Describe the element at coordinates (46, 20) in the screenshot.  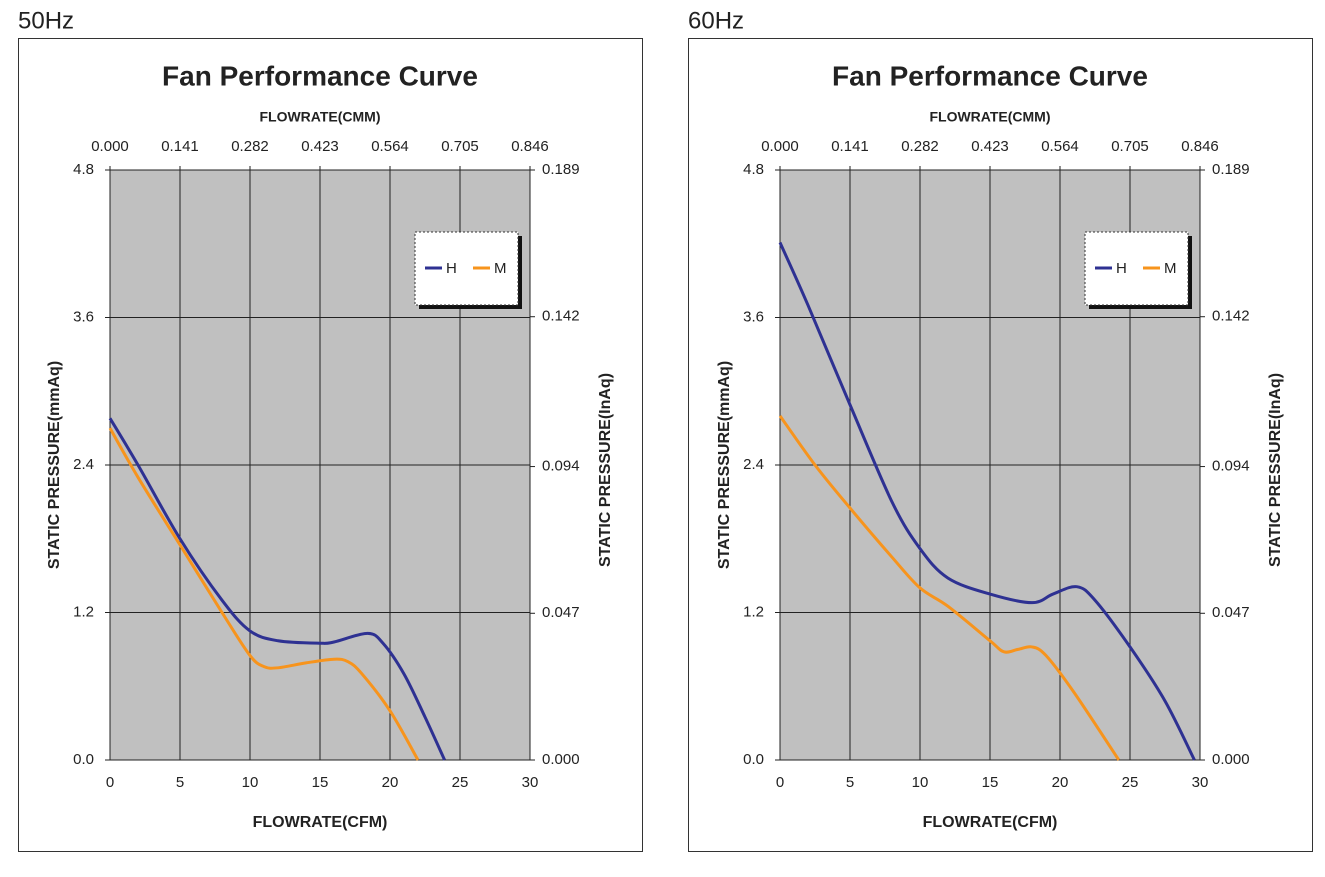
I see `heading: 50Hz` at that location.